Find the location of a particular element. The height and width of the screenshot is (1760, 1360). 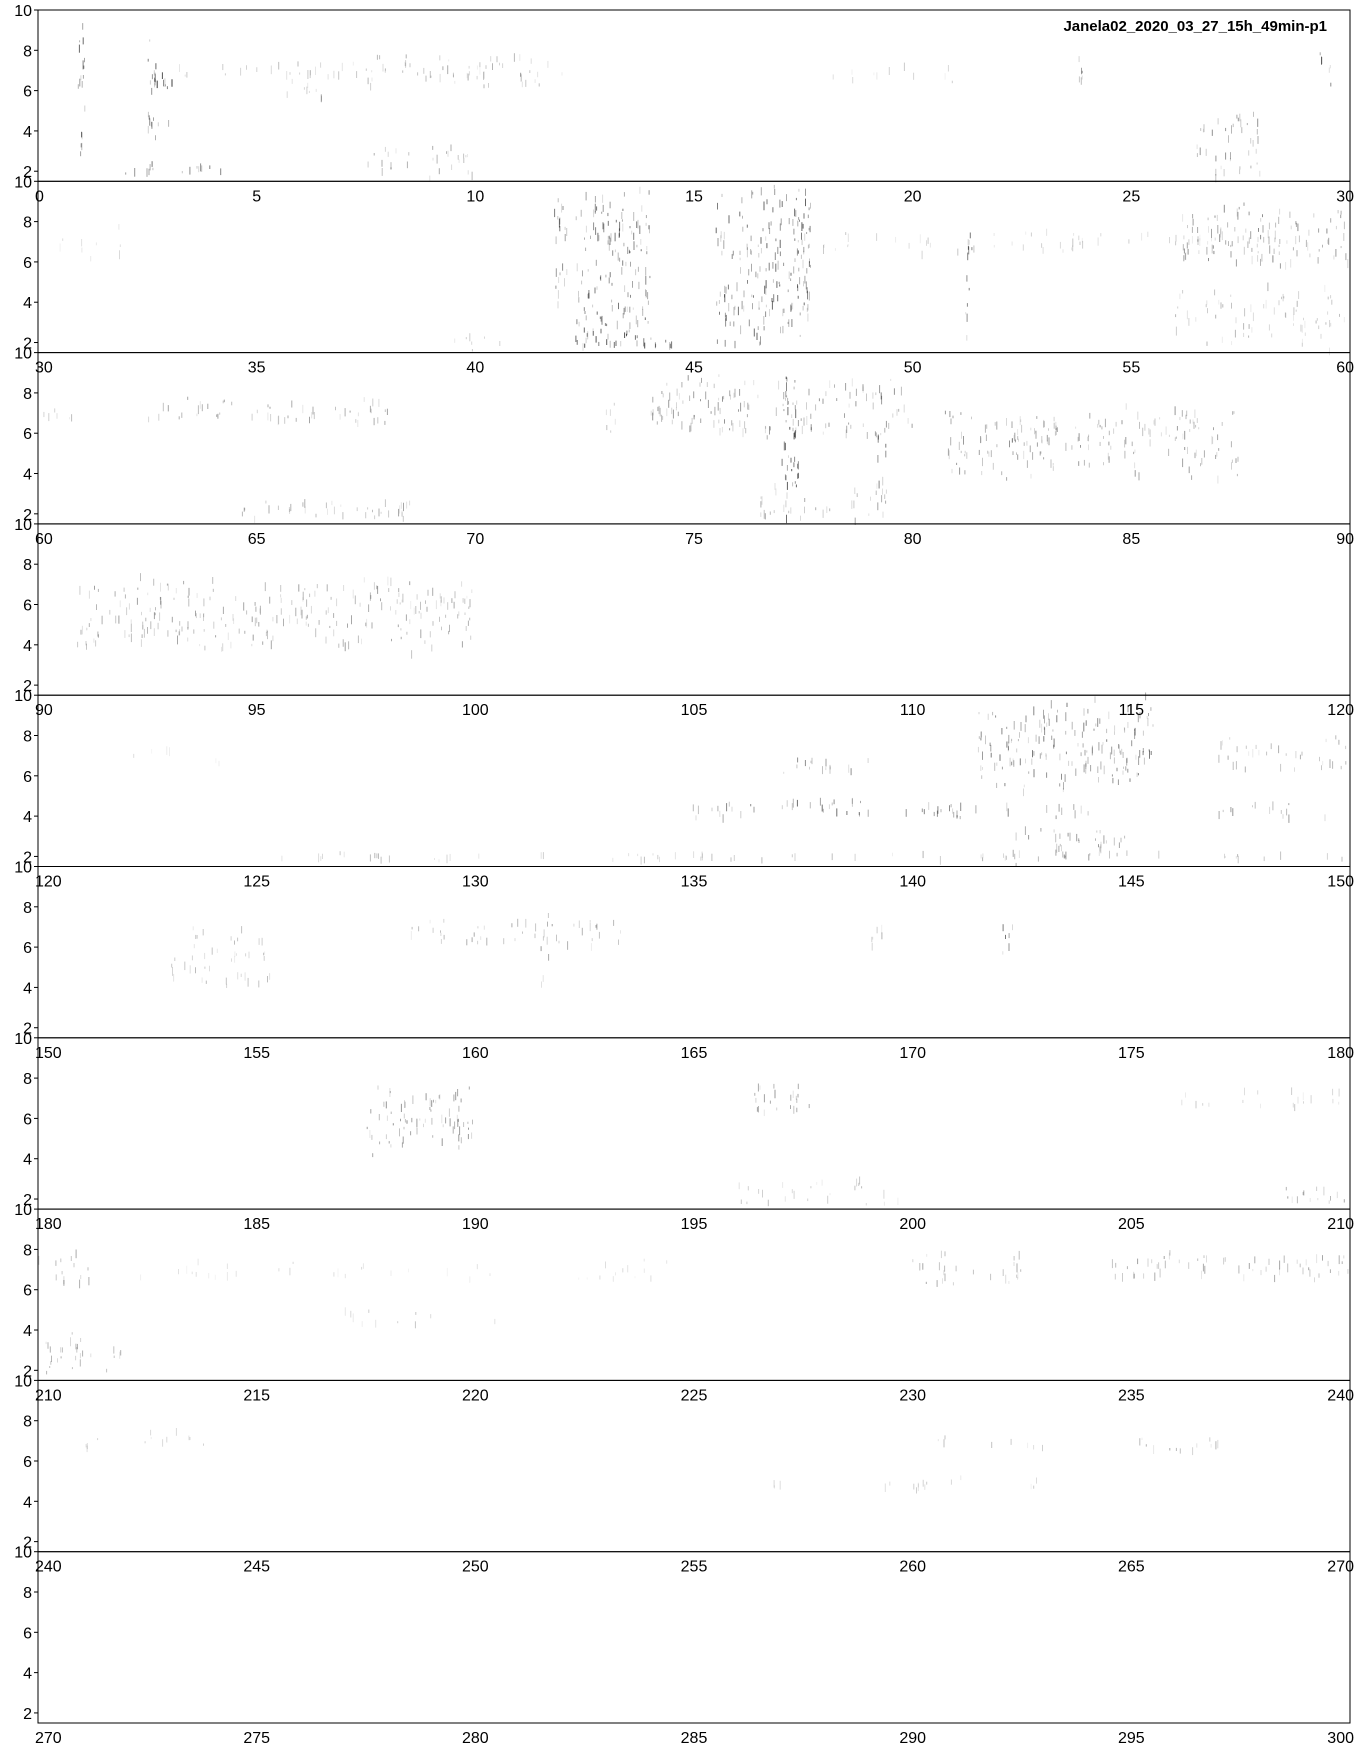

x-tick-label: 285 is located at coordinates (694, 1738).